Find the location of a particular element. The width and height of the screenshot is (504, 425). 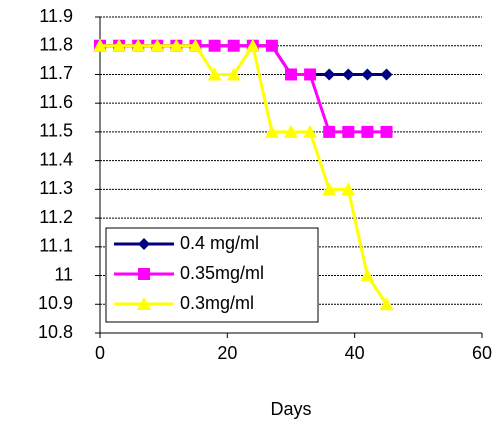

legend-label: 0.3mg/ml is located at coordinates (217, 303).